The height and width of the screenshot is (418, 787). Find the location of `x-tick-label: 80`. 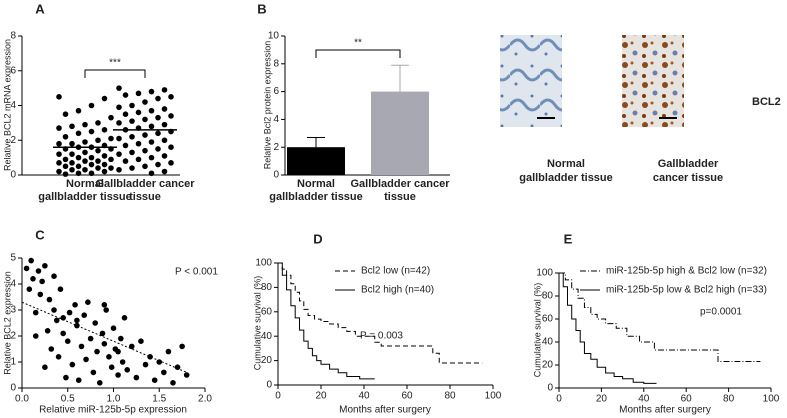

x-tick-label: 80 is located at coordinates (450, 396).